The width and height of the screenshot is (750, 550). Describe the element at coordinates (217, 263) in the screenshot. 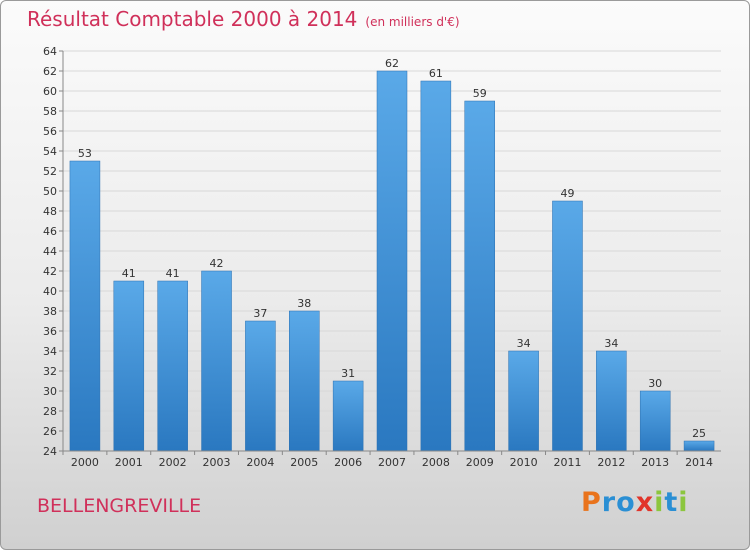

I see `data-label-2003: 42` at that location.